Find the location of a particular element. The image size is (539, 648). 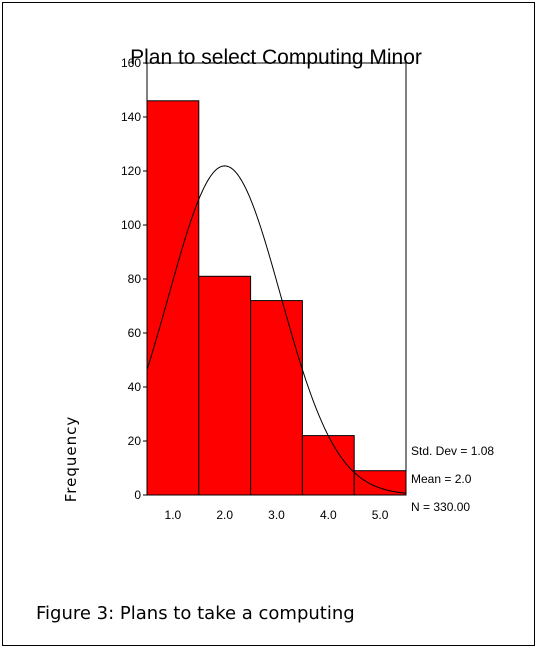

x-tick-label: 4.0 is located at coordinates (328, 515).